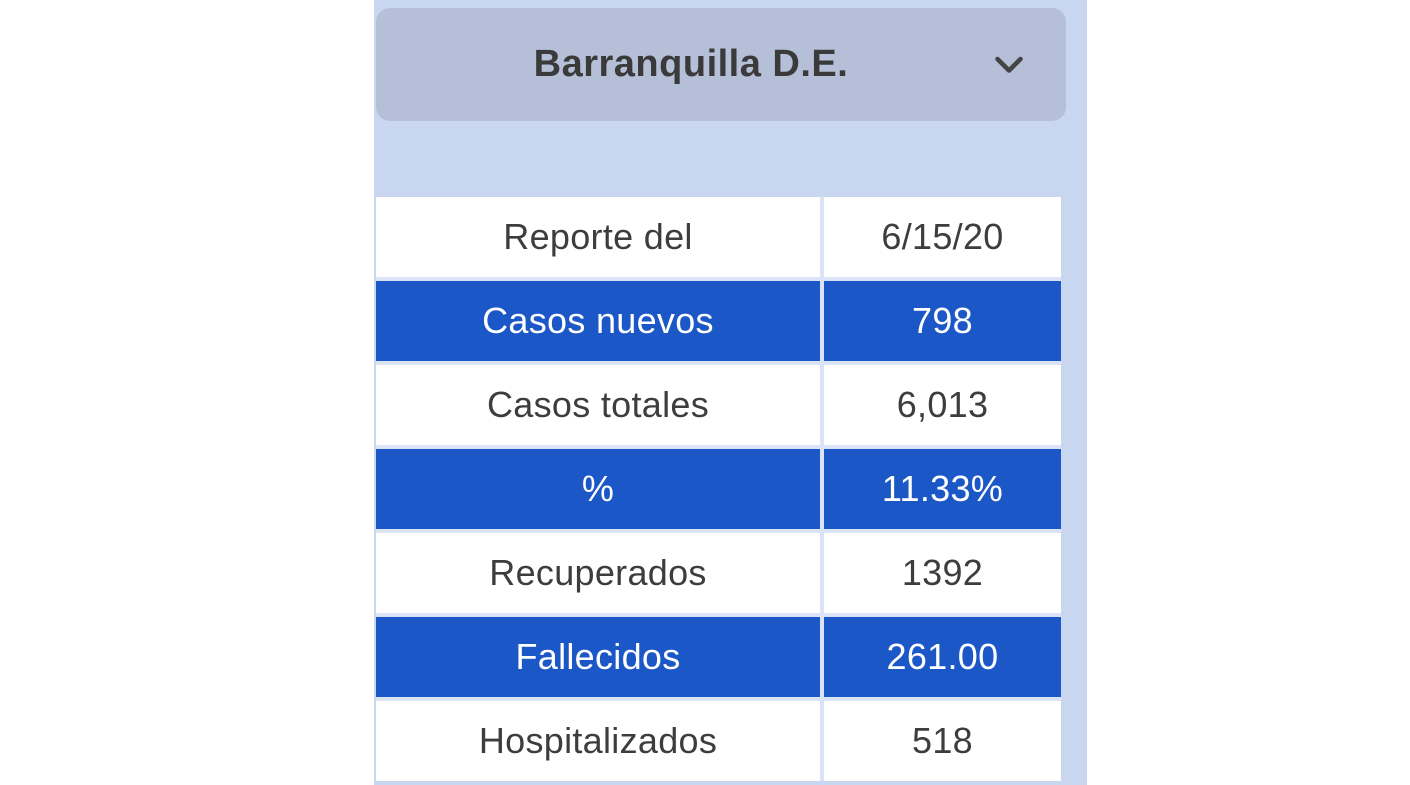 This screenshot has width=1410, height=785. What do you see at coordinates (598, 321) in the screenshot?
I see `row-label: Casos nuevos` at bounding box center [598, 321].